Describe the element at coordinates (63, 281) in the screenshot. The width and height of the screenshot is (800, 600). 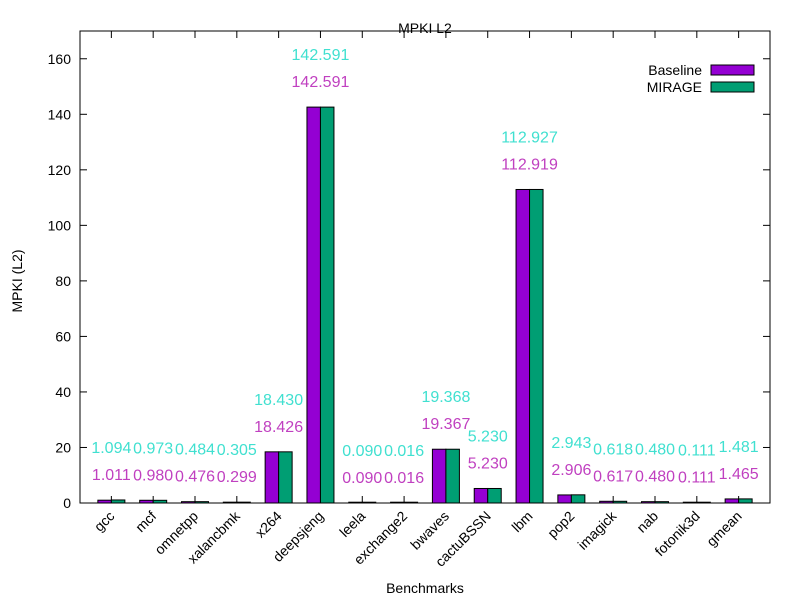
I see `y-tick-label: 80` at that location.